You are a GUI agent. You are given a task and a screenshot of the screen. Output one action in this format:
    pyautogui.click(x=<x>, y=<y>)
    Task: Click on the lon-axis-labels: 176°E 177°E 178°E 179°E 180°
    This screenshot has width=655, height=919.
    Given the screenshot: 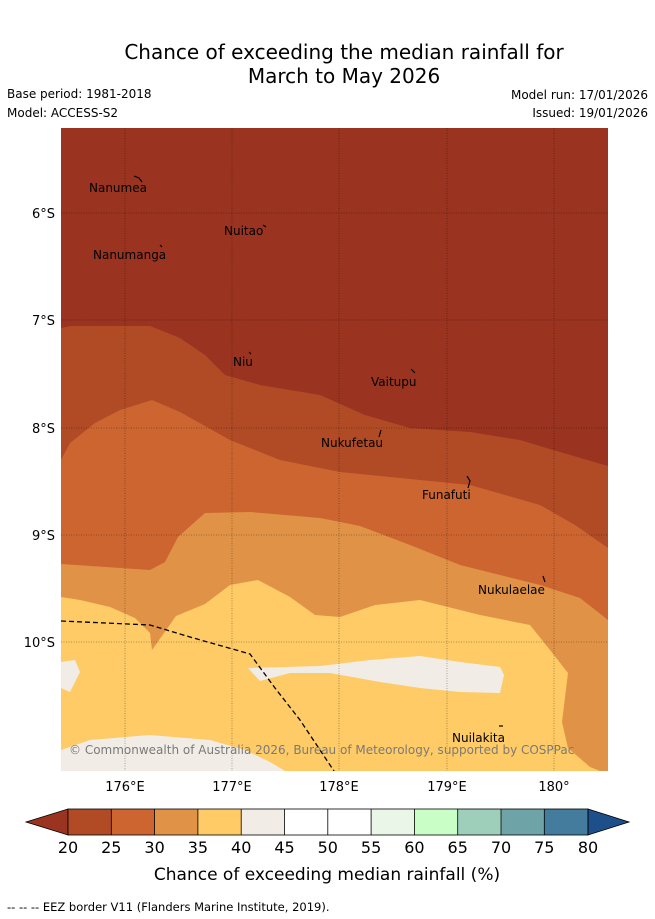 What is the action you would take?
    pyautogui.click(x=337, y=787)
    